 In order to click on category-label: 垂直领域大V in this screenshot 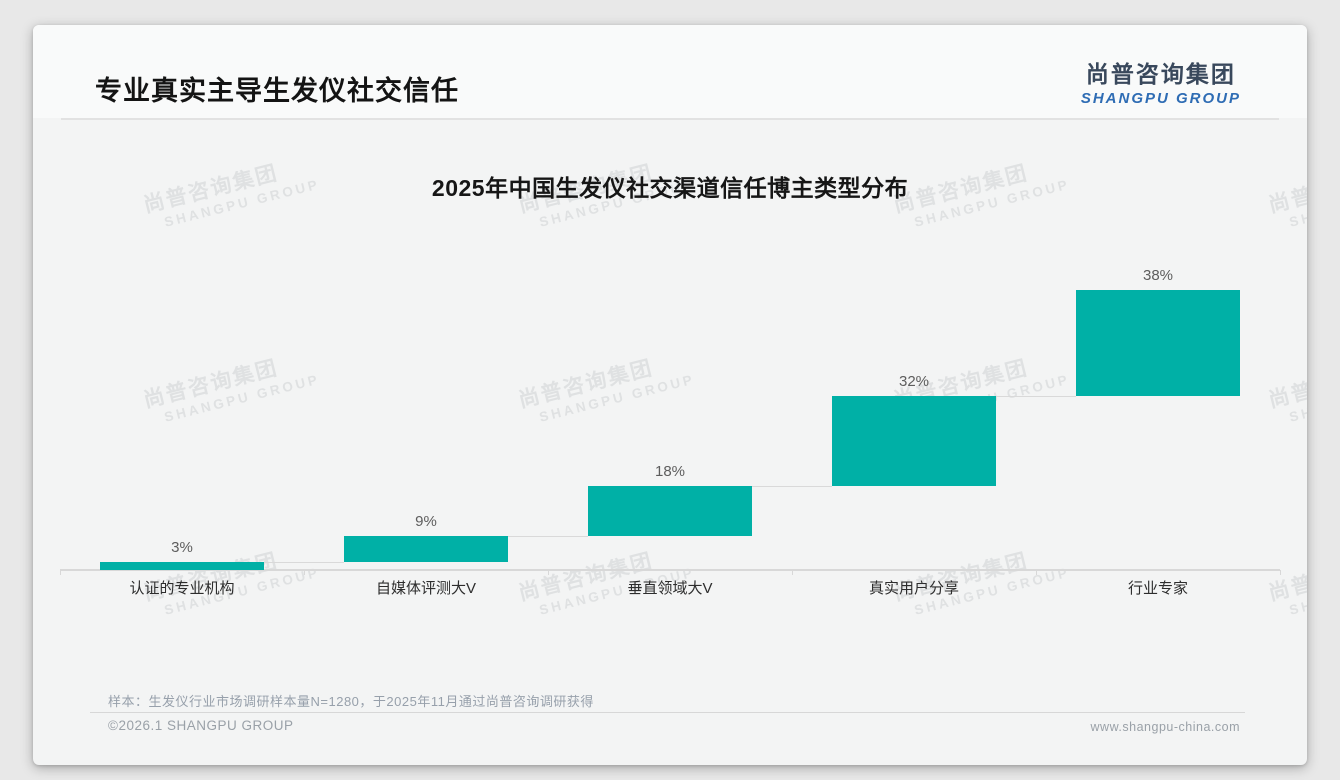, I will do `click(670, 588)`.